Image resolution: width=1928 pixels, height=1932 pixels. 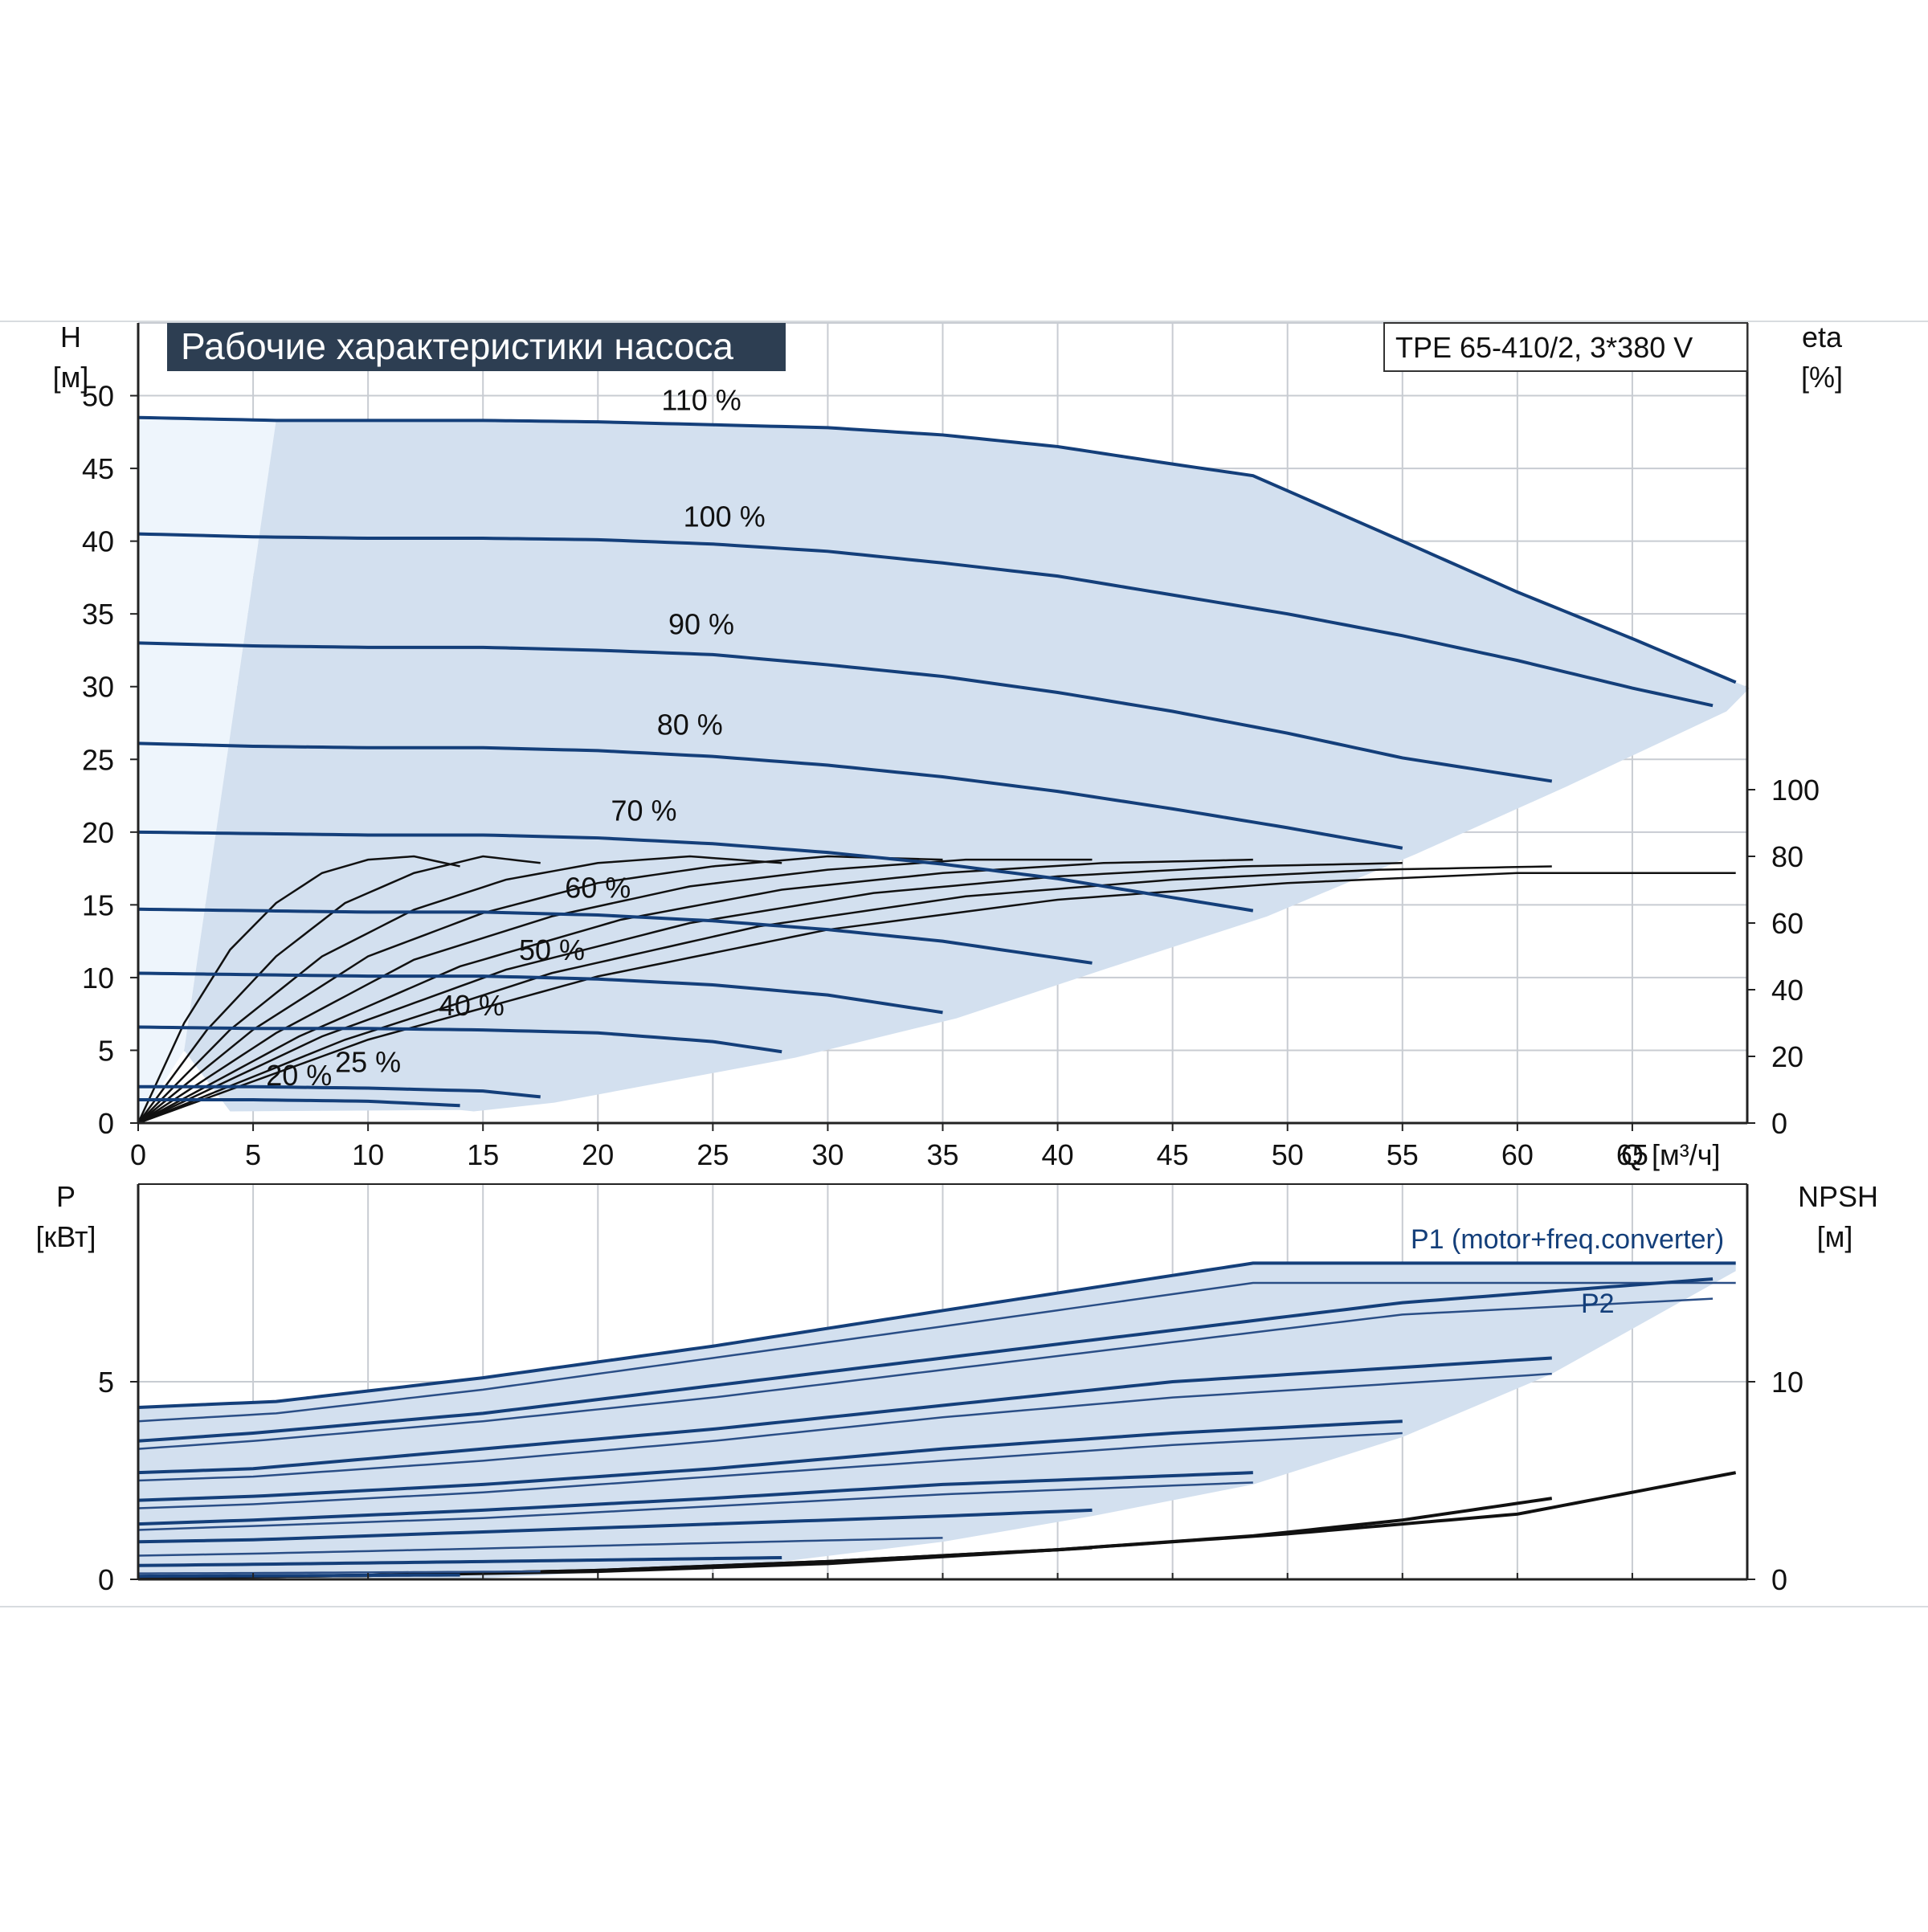 What do you see at coordinates (207, 770) in the screenshot?
I see `envelope-low-flow` at bounding box center [207, 770].